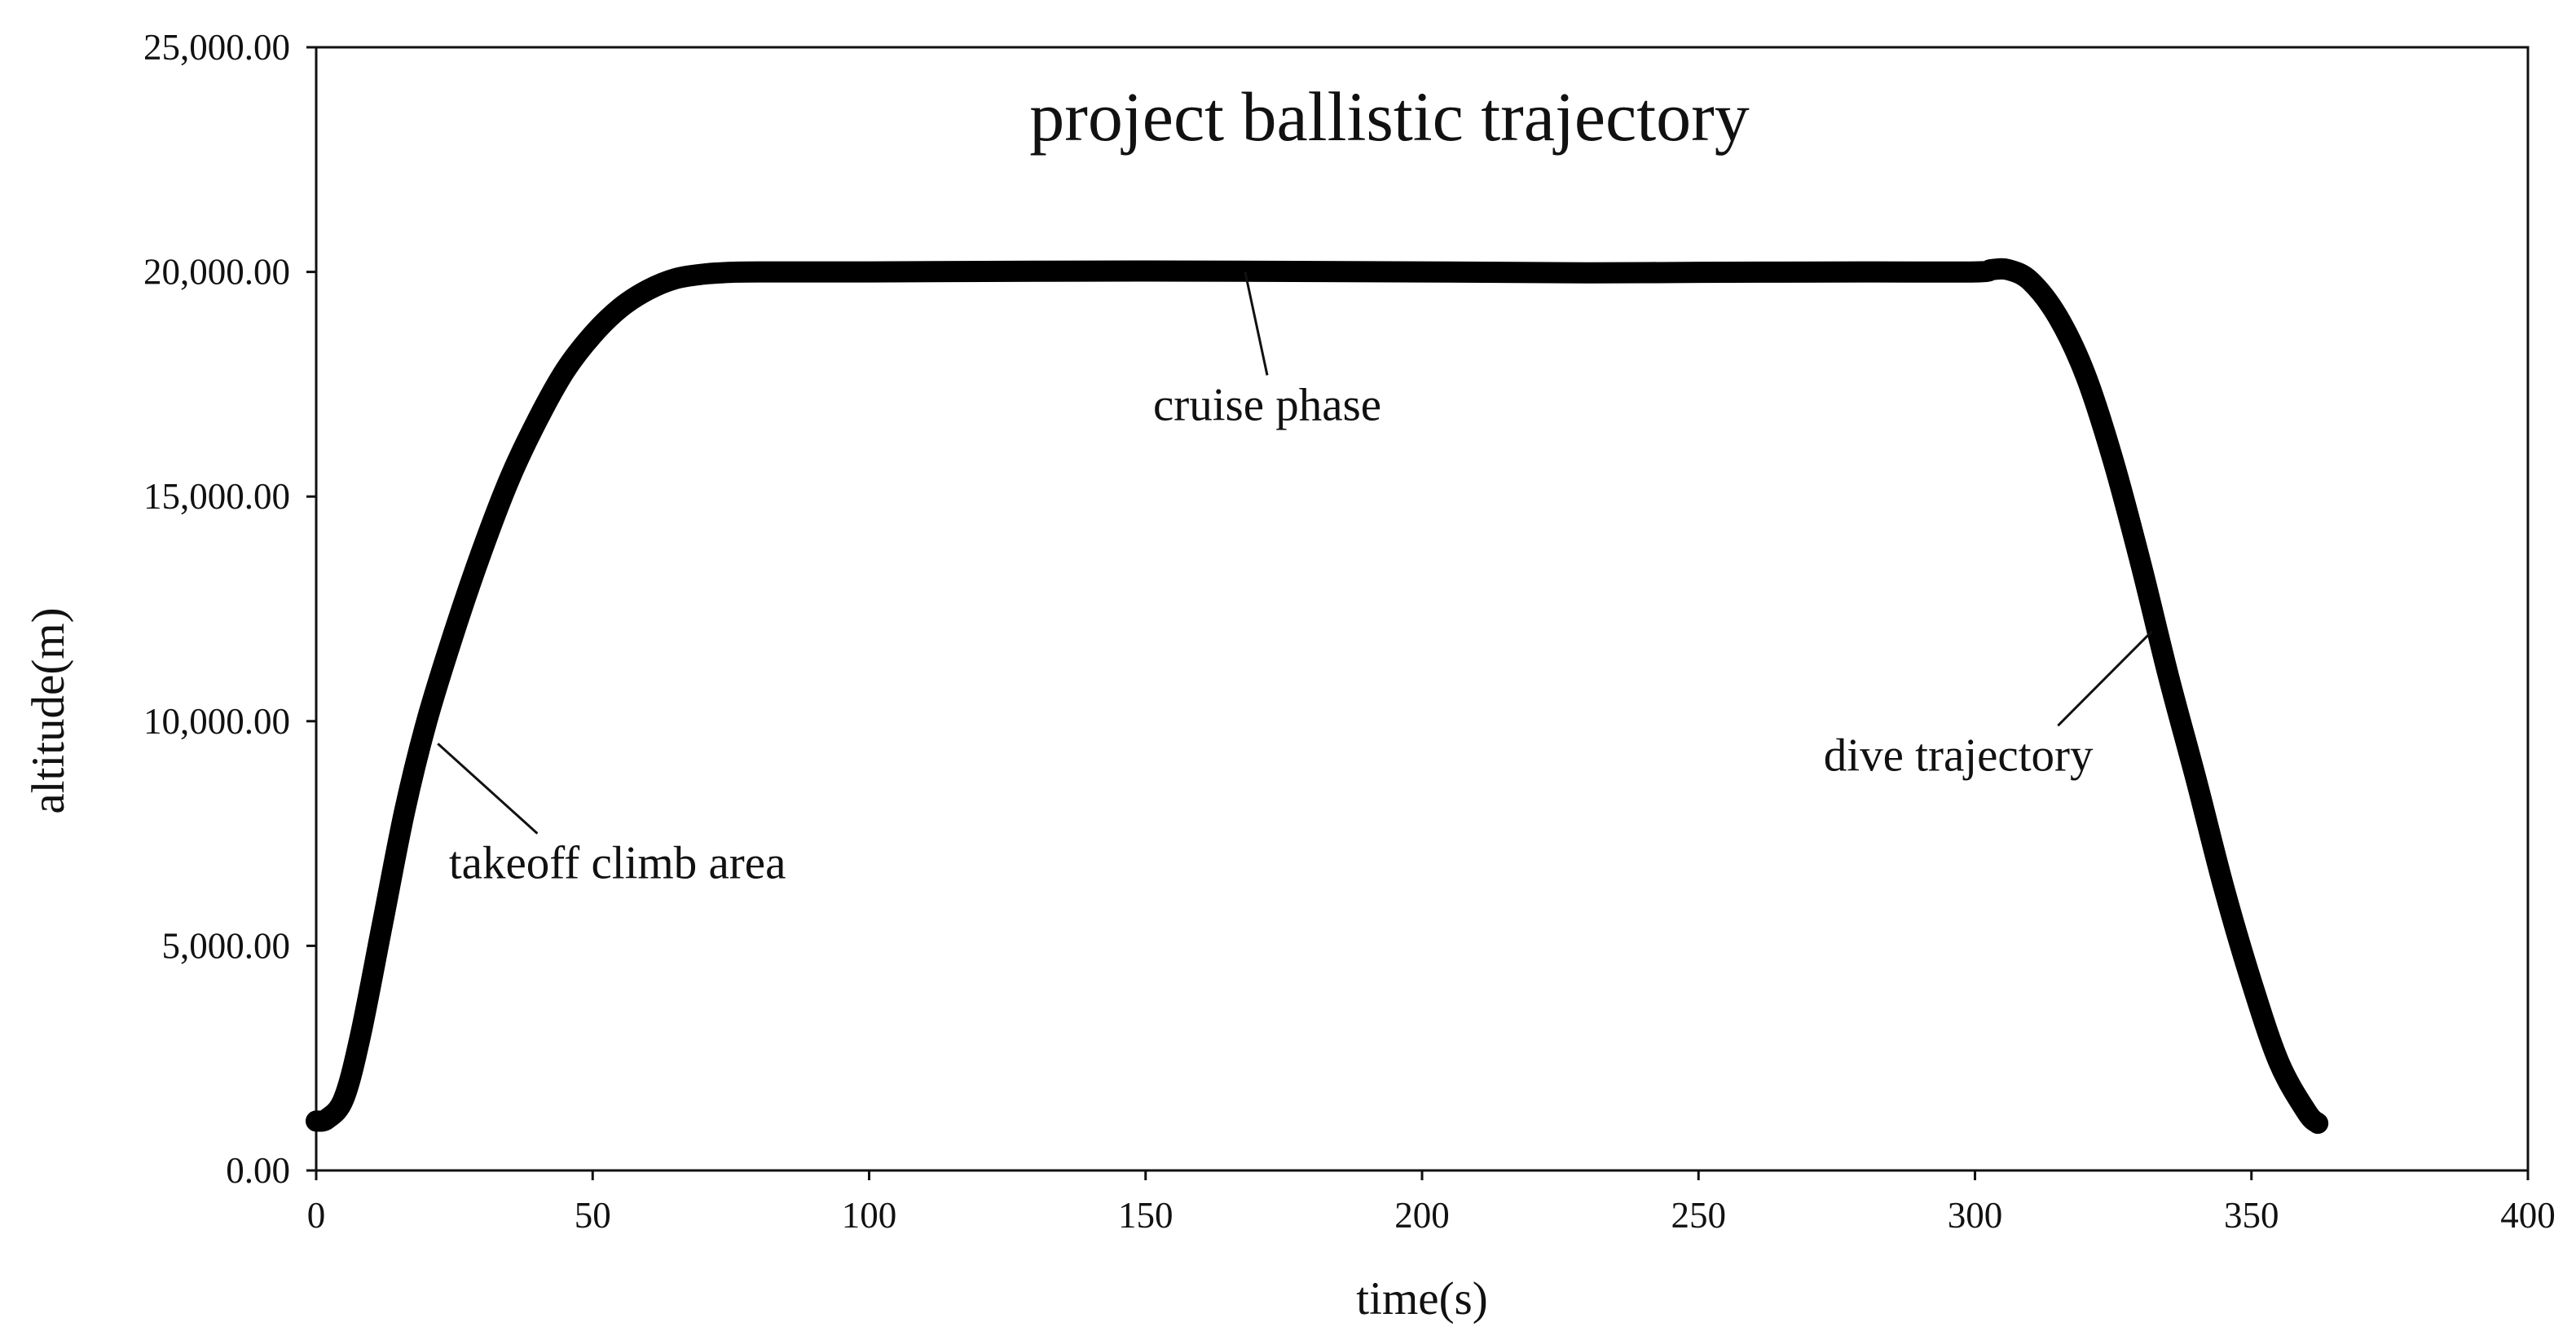 The height and width of the screenshot is (1340, 2576). I want to click on x-tick-label: 350, so click(2252, 1215).